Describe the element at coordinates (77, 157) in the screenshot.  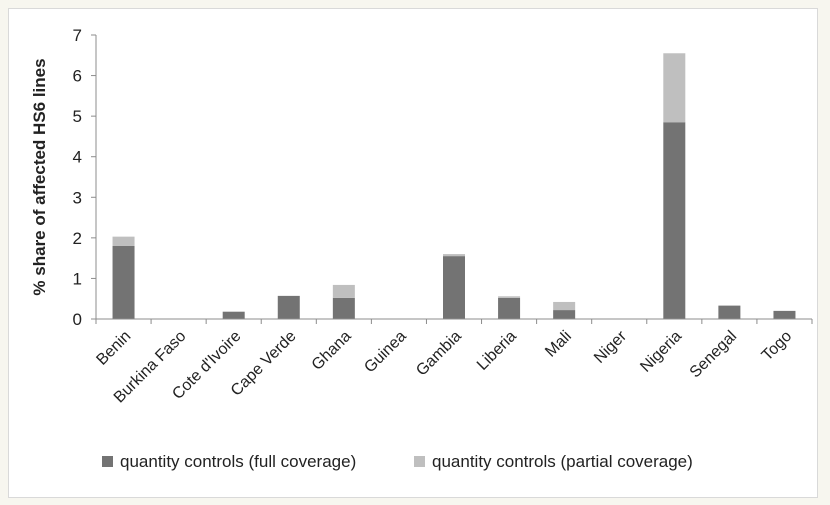
I see `y-tick-label: 4` at that location.